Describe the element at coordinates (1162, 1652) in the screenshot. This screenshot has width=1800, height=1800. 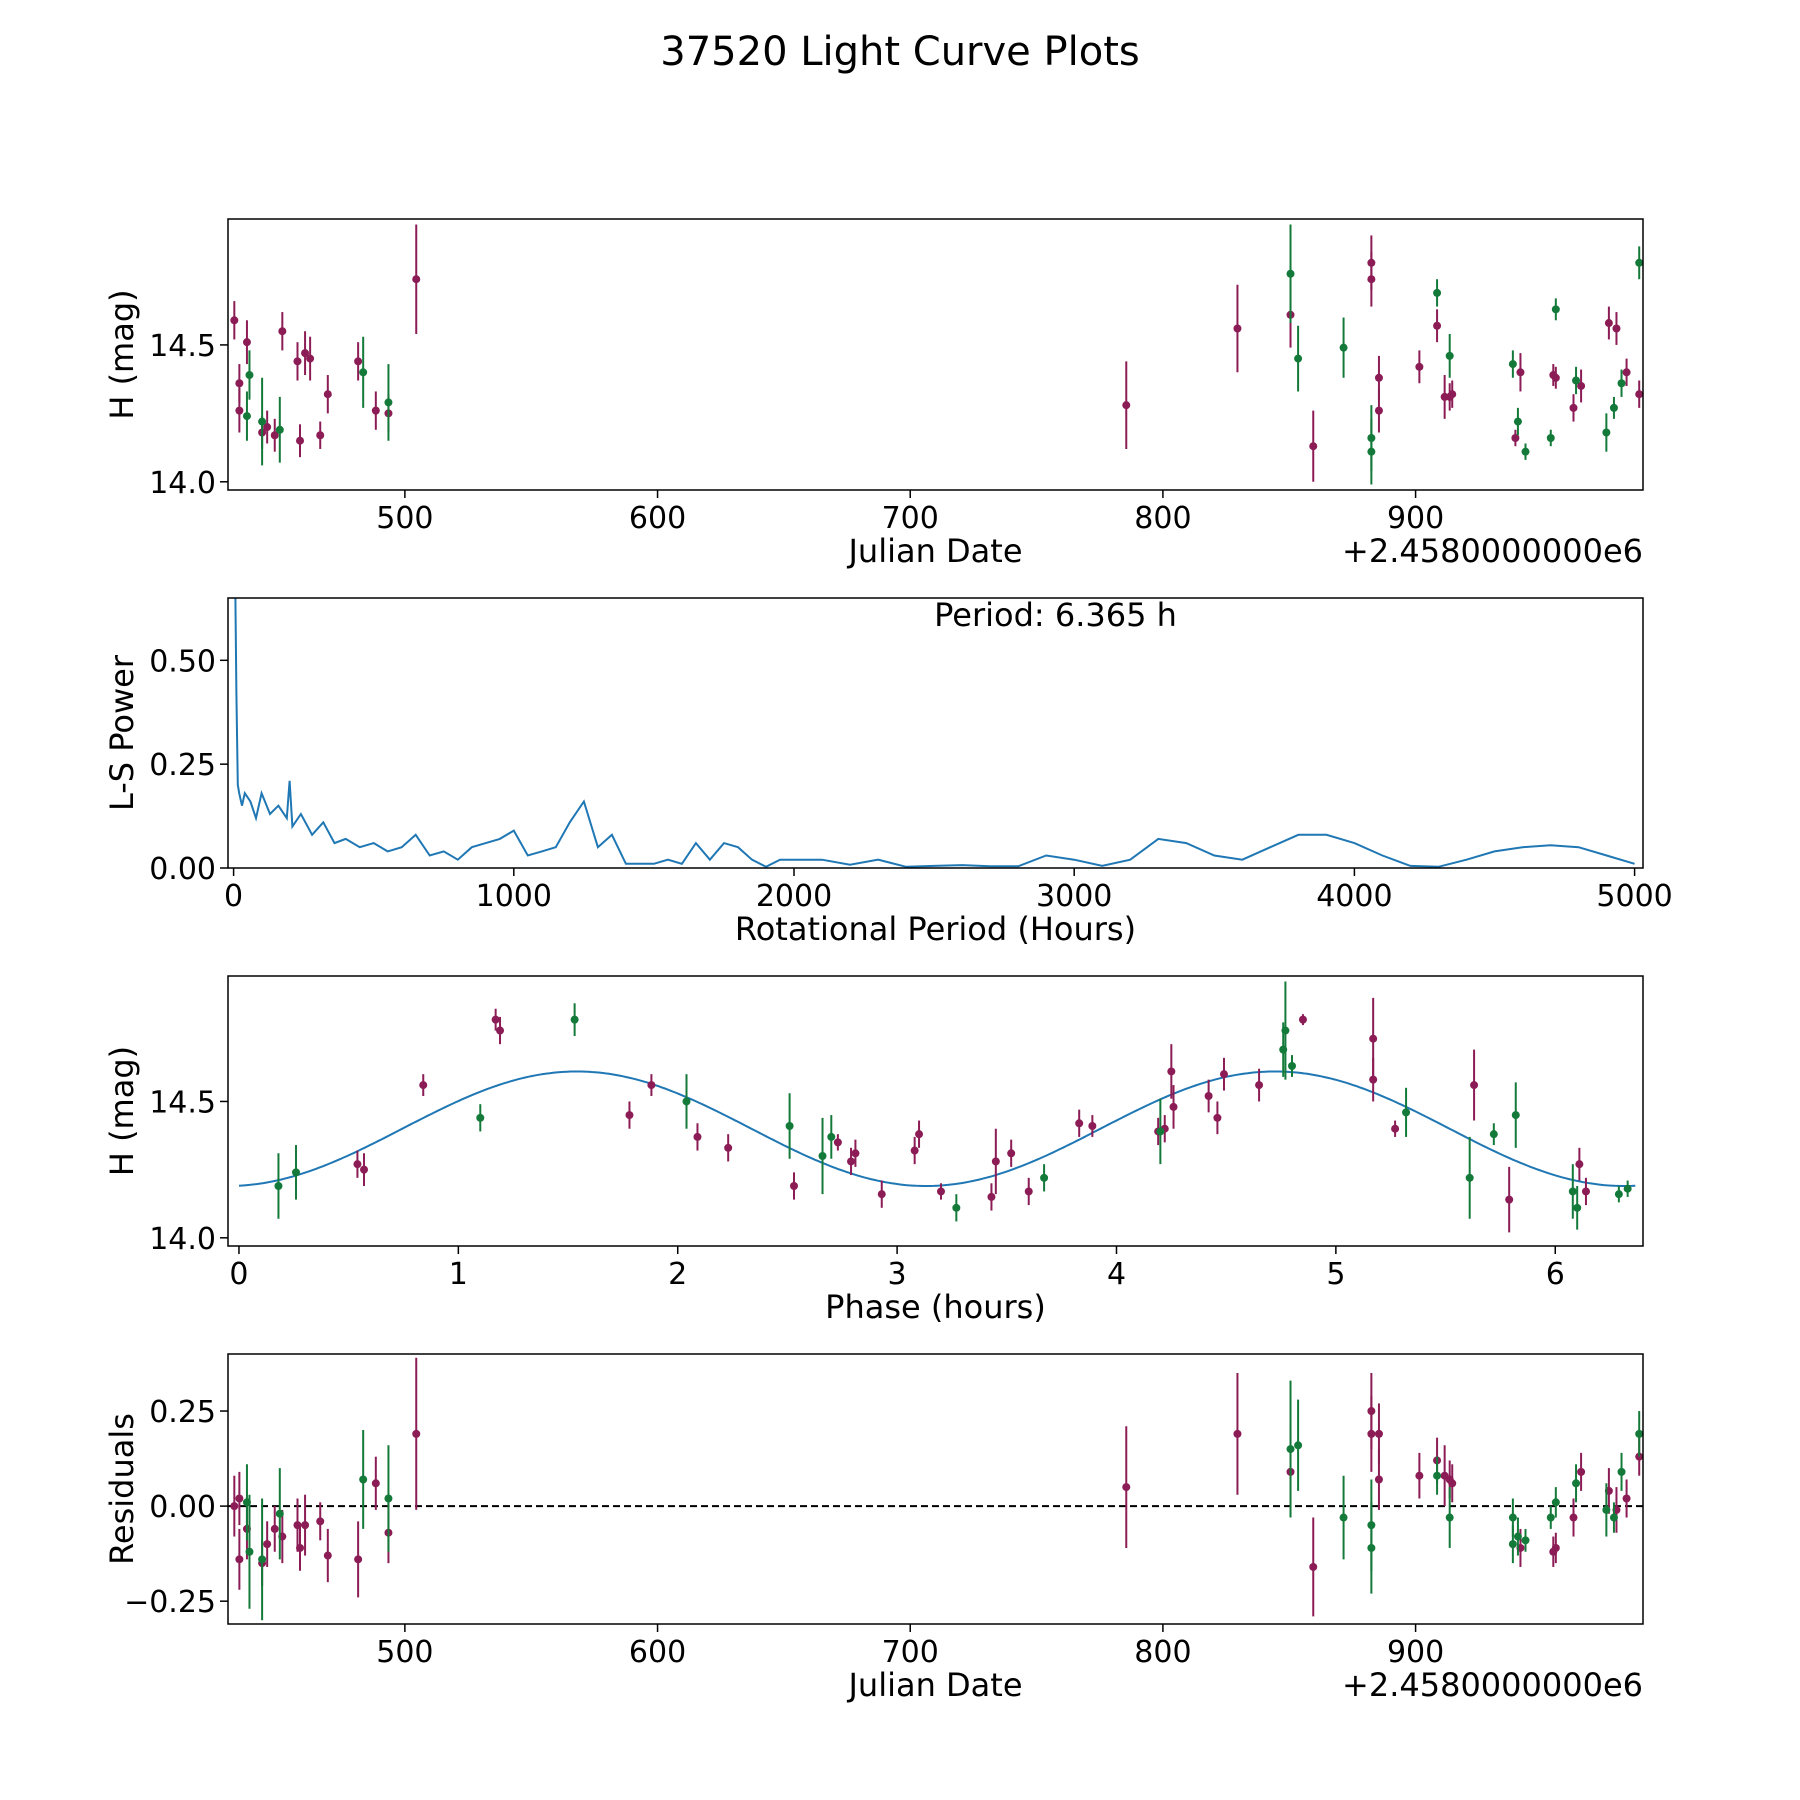
I see `x-tick-label: 800` at that location.